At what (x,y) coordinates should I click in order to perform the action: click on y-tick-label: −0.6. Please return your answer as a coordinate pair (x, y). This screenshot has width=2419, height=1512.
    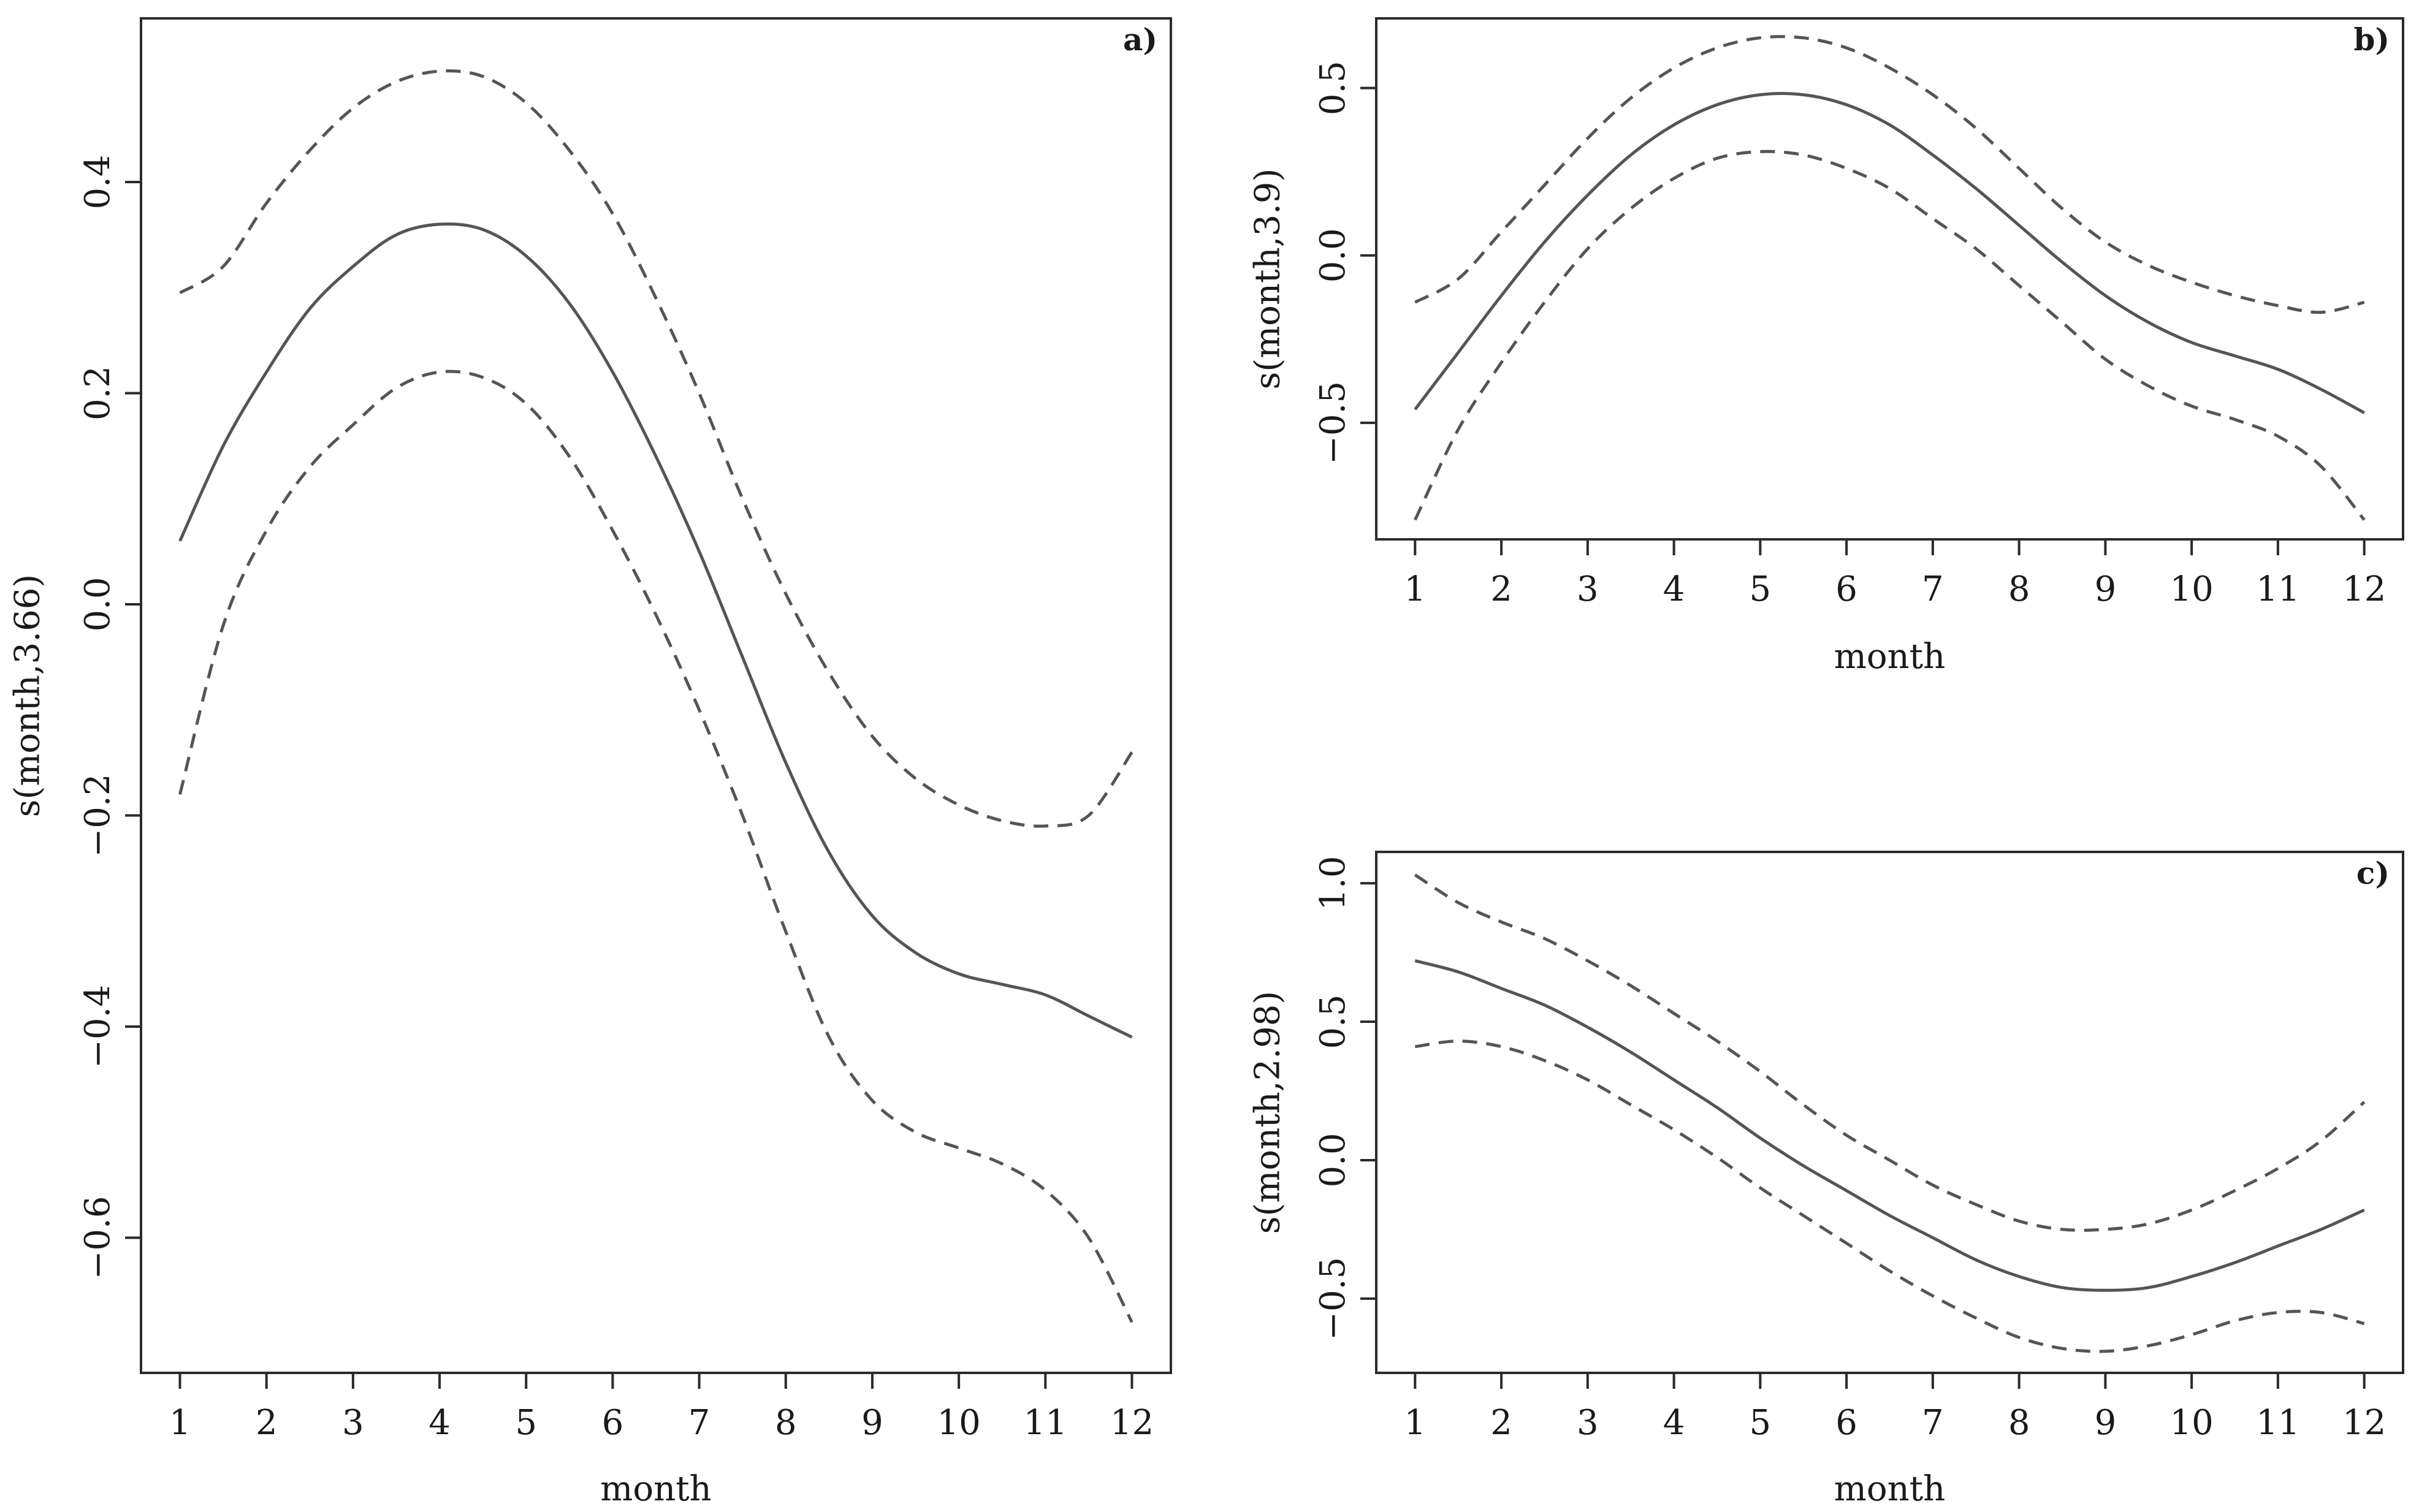
    Looking at the image, I should click on (98, 1238).